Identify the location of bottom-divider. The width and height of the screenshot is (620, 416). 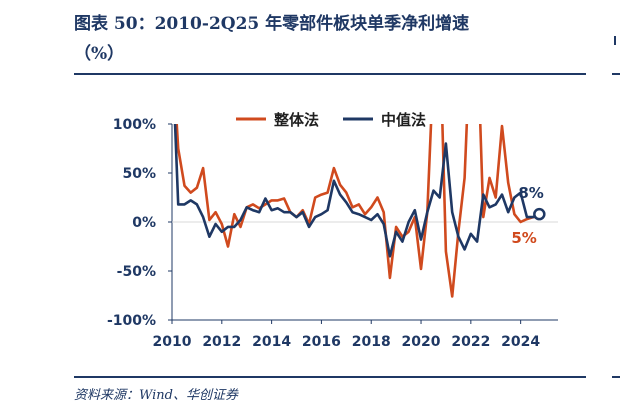
(330, 377).